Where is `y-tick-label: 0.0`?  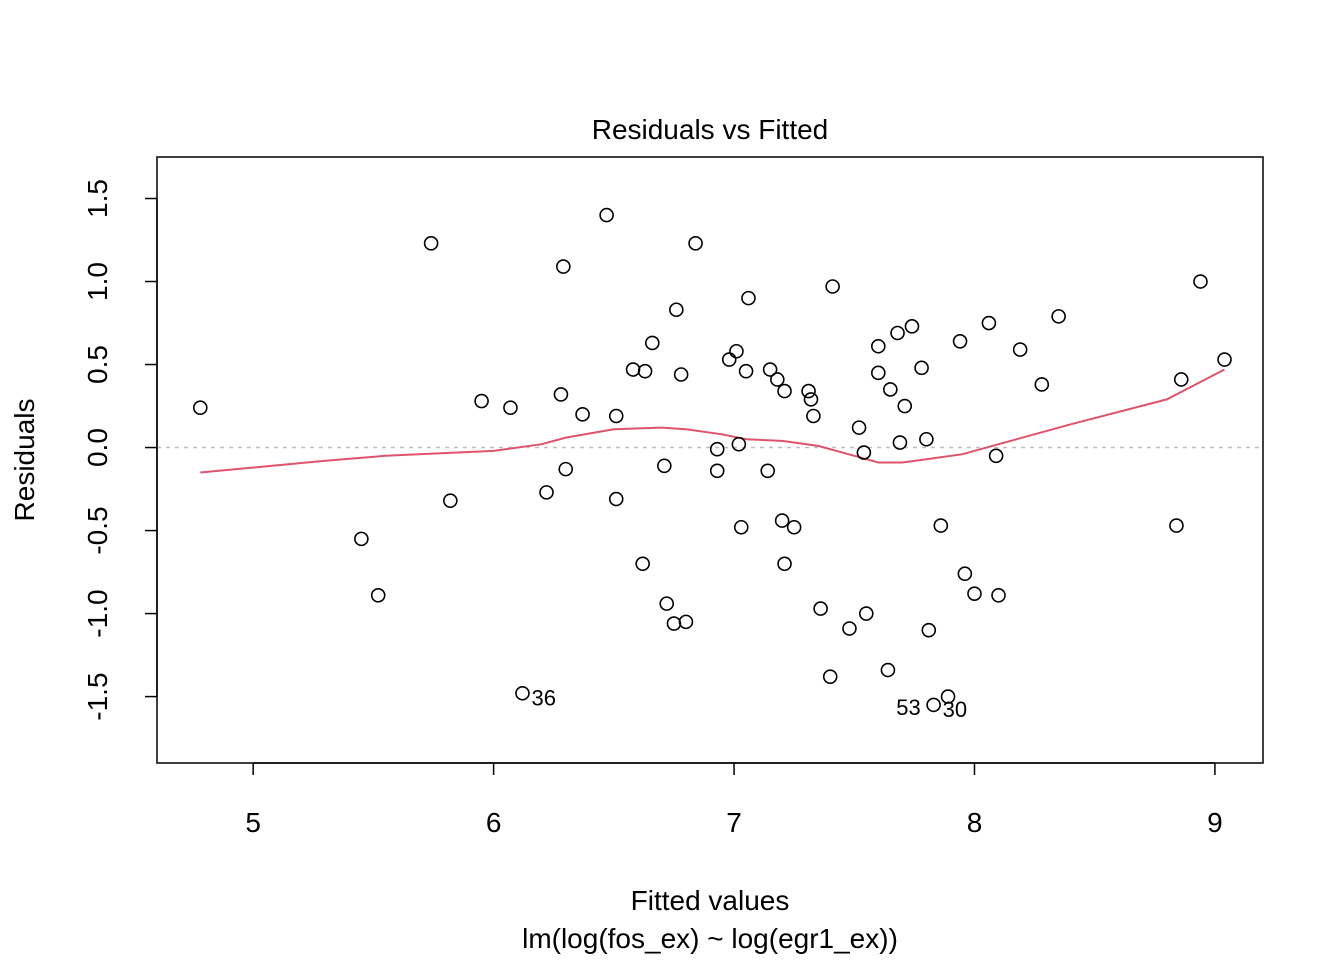
y-tick-label: 0.0 is located at coordinates (97, 447).